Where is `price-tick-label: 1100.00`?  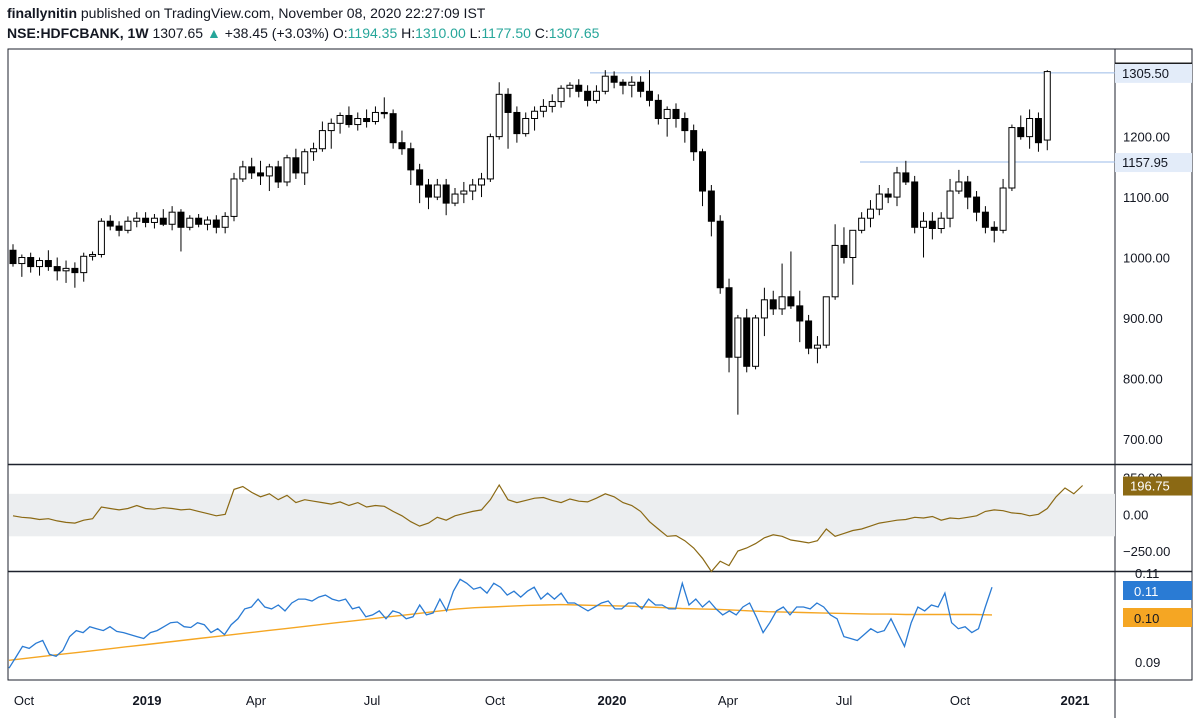 price-tick-label: 1100.00 is located at coordinates (1146, 197).